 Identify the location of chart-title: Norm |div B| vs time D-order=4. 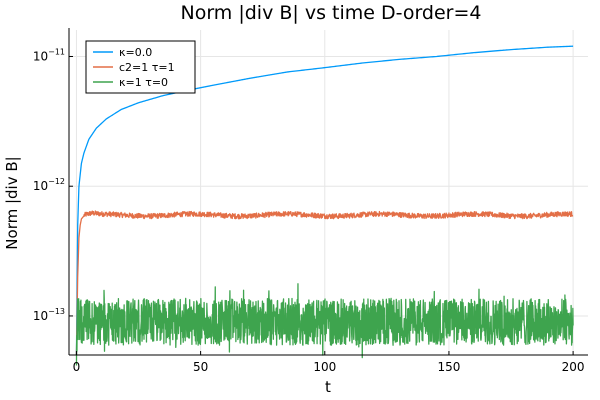
(330, 13).